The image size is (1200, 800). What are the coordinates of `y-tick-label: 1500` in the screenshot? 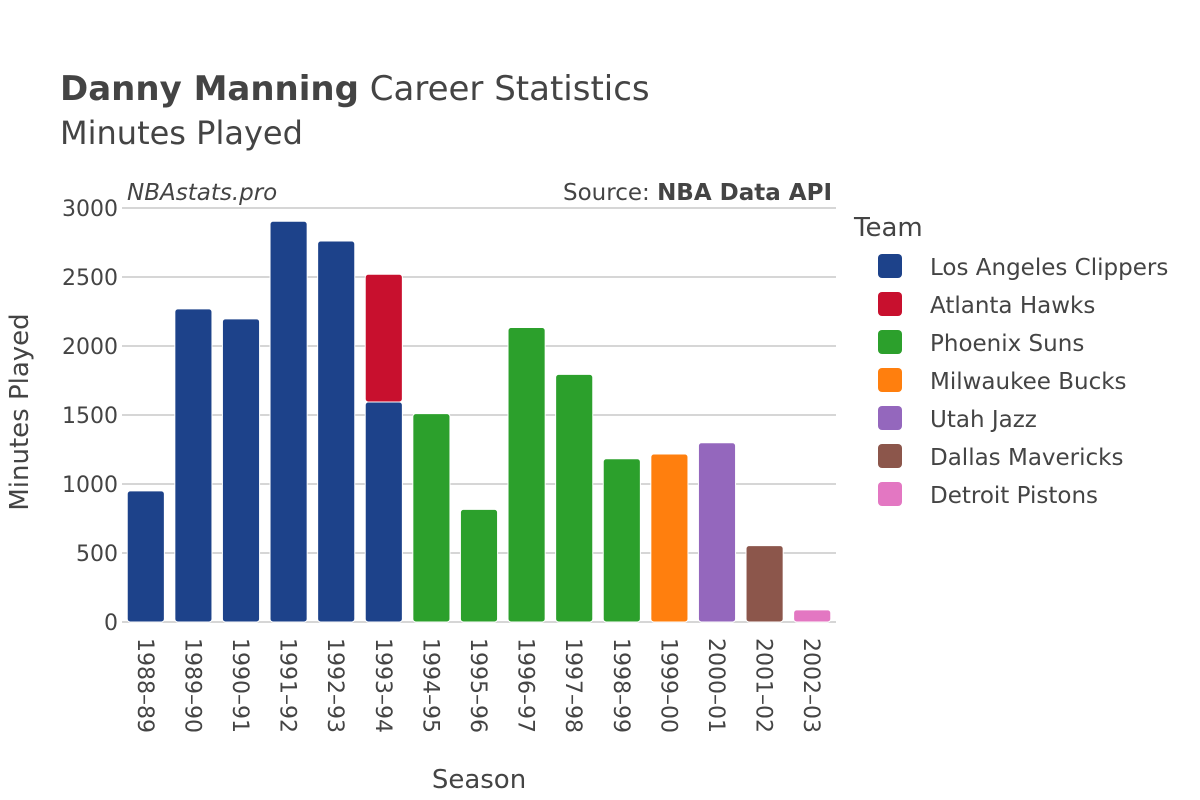 It's located at (90, 416).